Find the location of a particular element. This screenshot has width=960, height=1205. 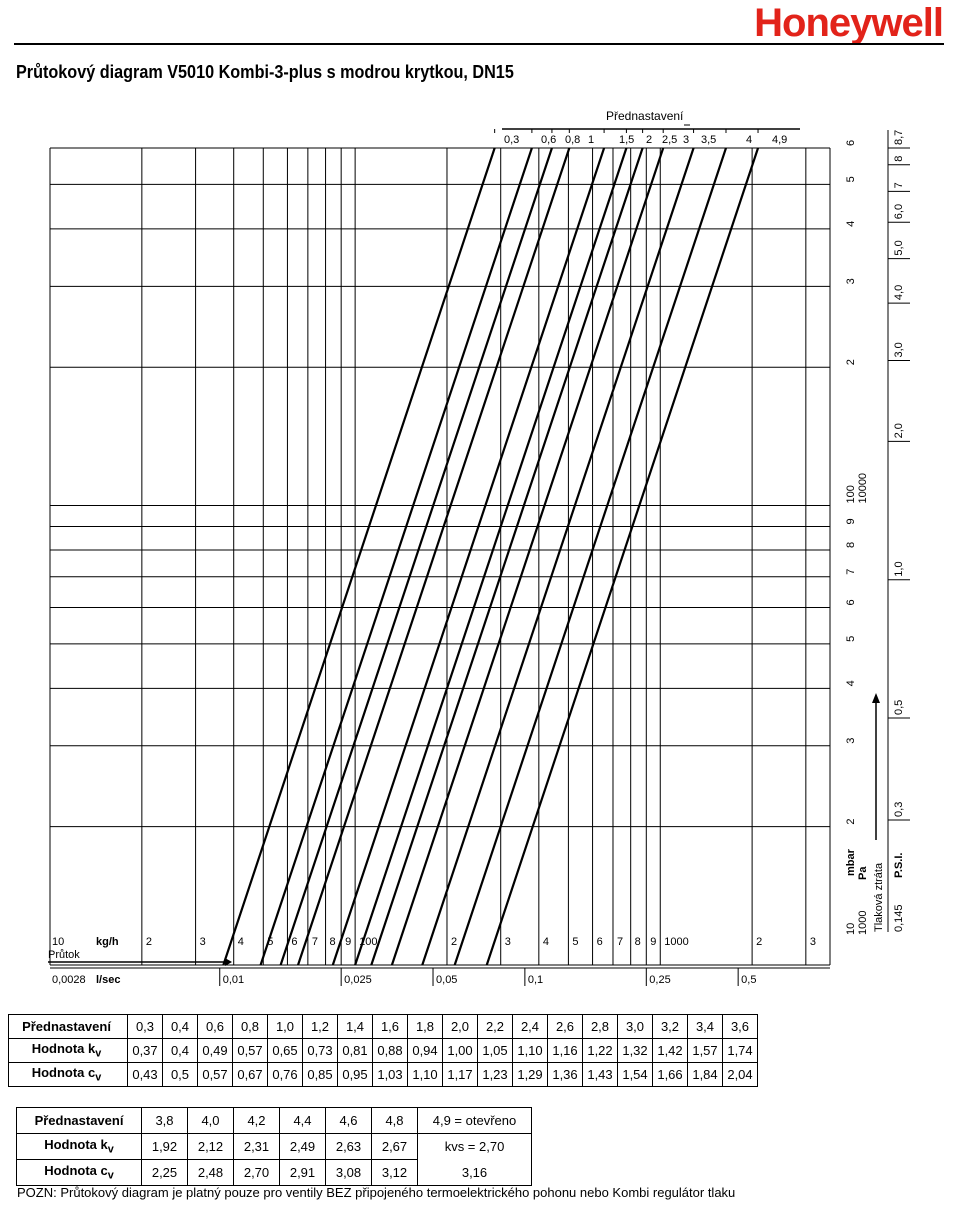

preset-tick-label: 2,5 is located at coordinates (669, 140).